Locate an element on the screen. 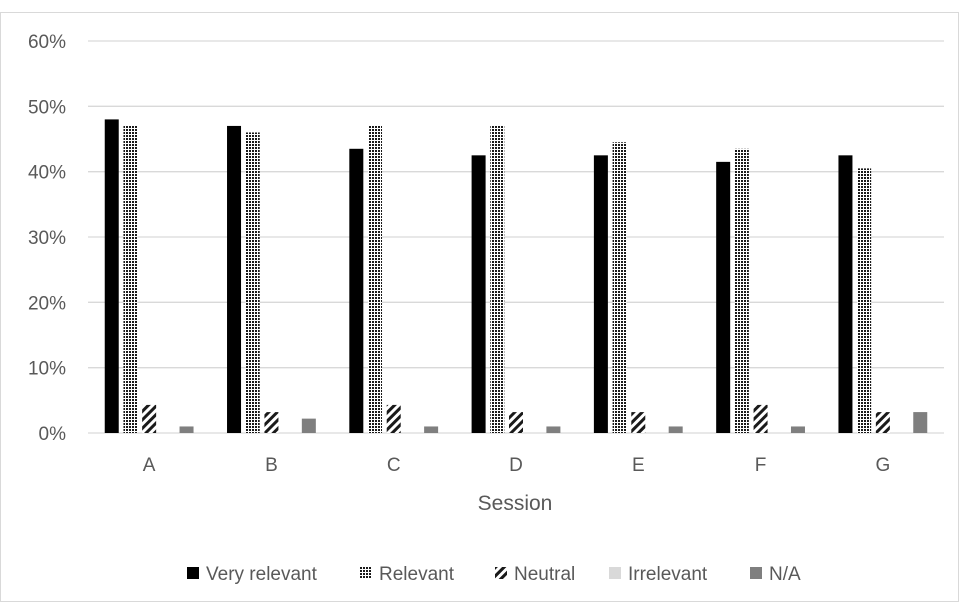 Image resolution: width=960 pixels, height=608 pixels. legend-item: Relevant is located at coordinates (407, 574).